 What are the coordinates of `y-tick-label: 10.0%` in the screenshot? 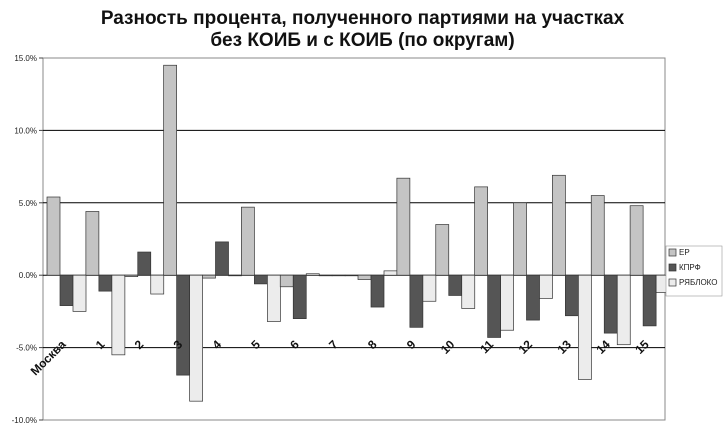 It's located at (25, 130).